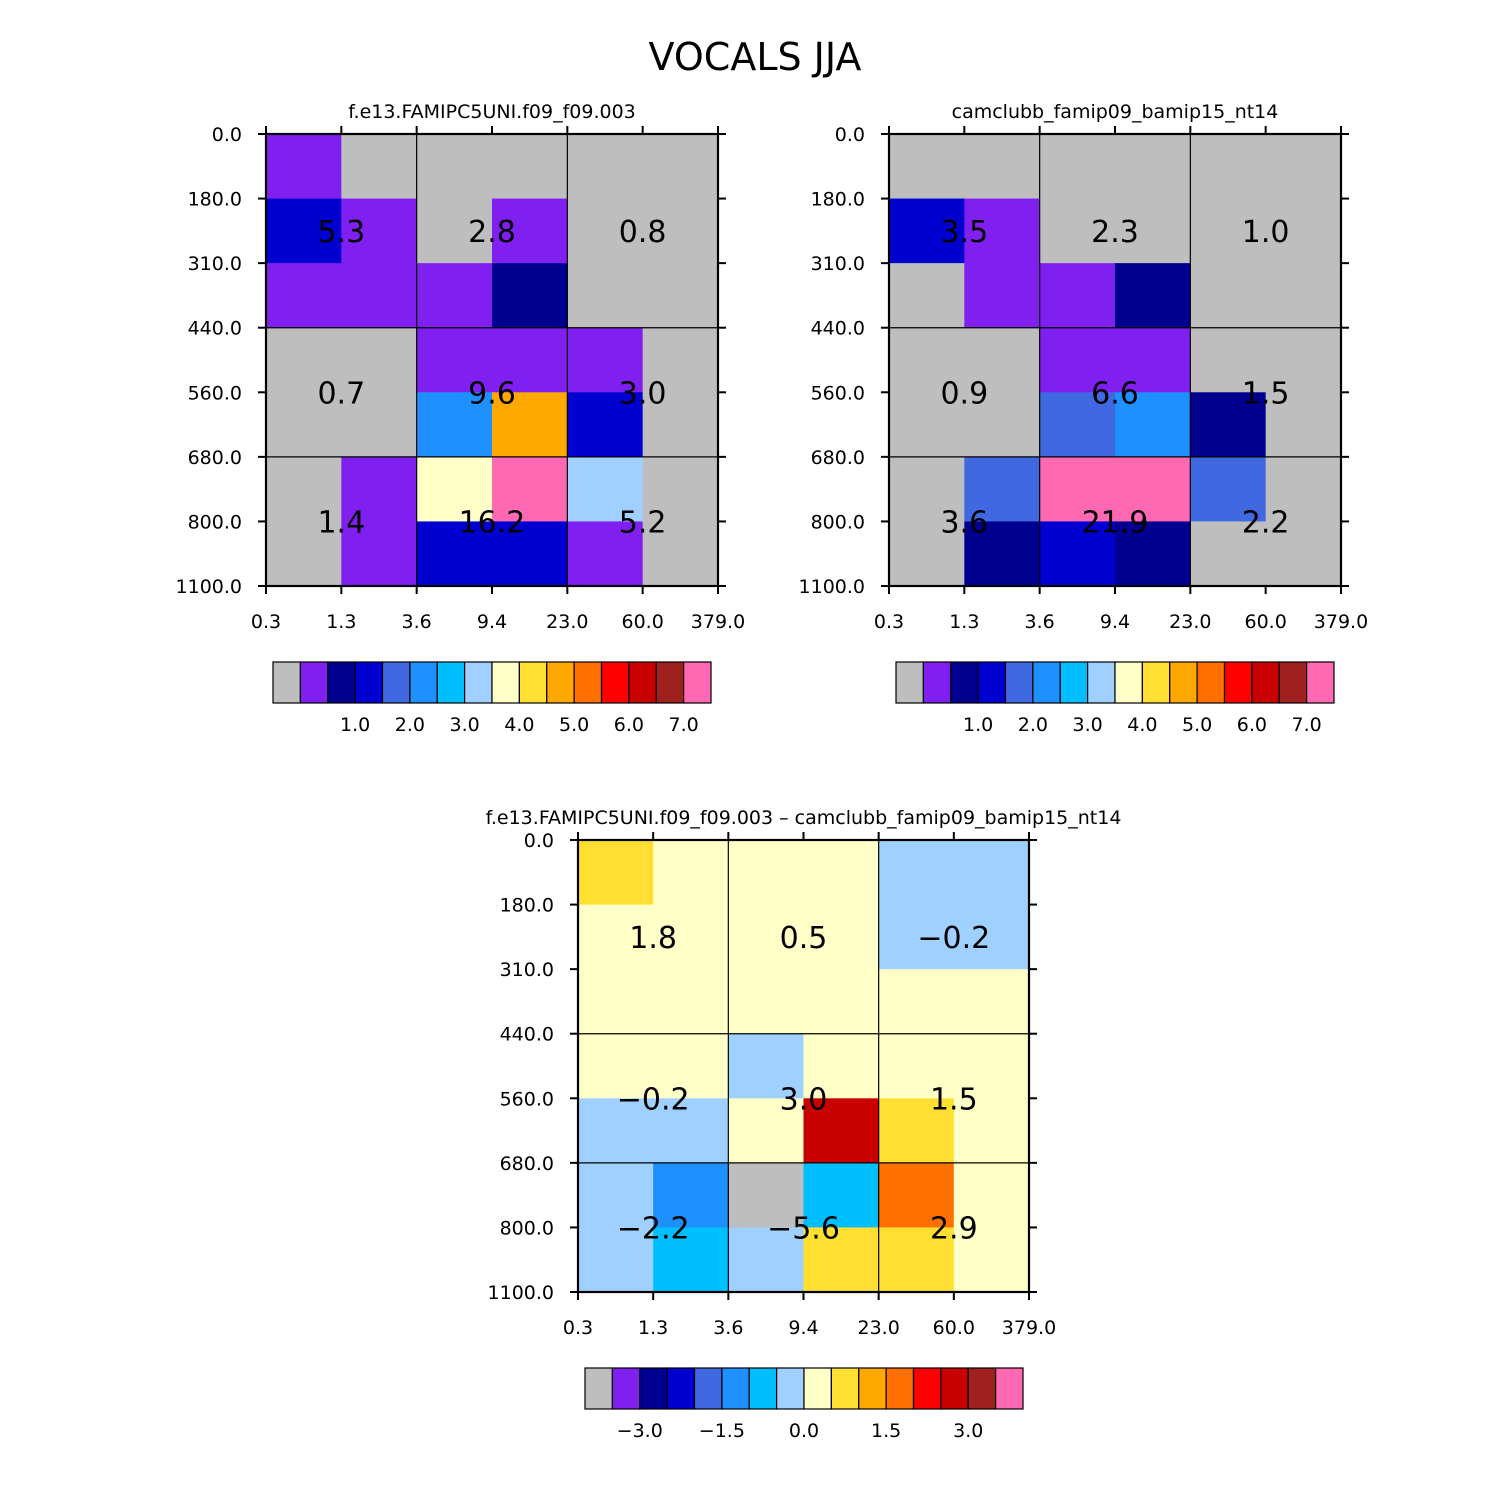 This screenshot has height=1510, width=1510. Describe the element at coordinates (1142, 725) in the screenshot. I see `colorbar-label: 4.0` at that location.